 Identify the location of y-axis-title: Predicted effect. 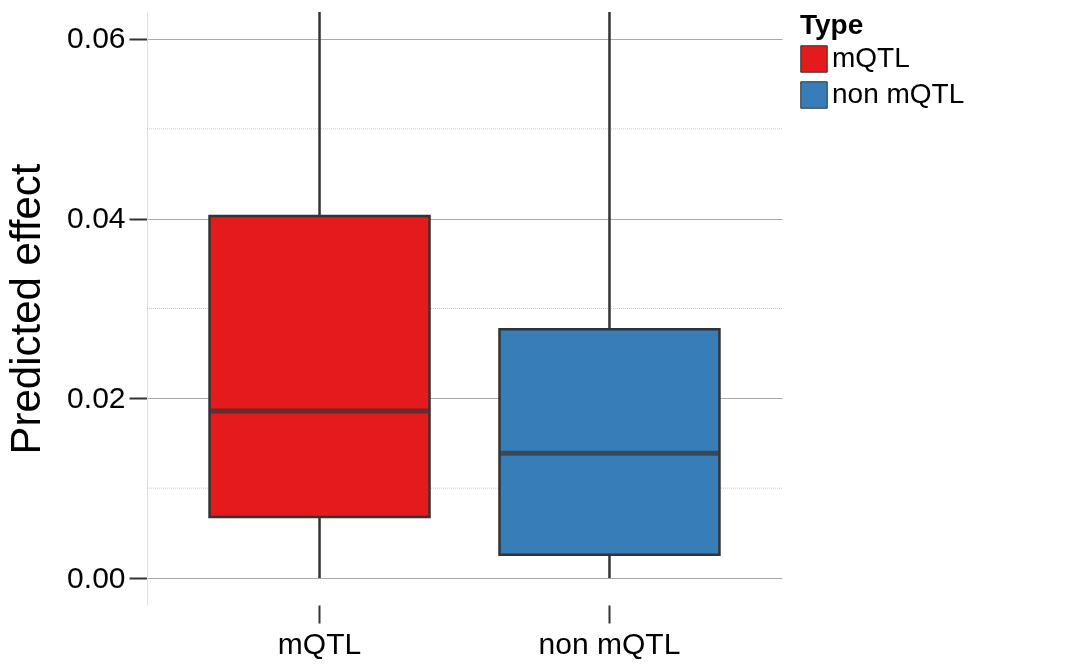
(26, 309).